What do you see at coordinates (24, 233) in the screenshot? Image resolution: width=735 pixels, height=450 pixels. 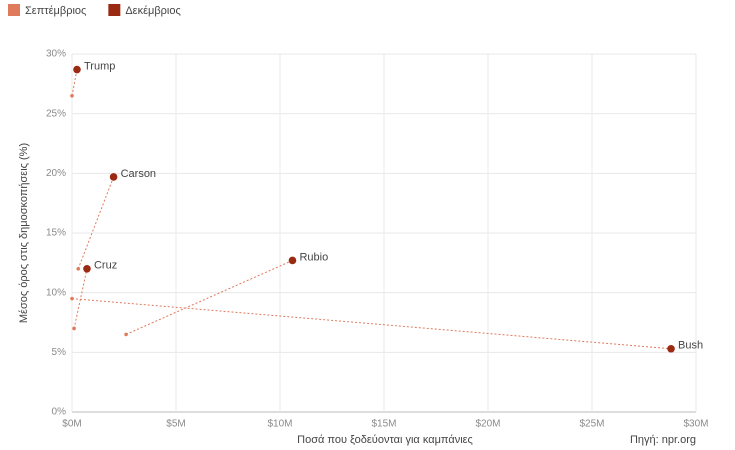 I see `y-axis-label: Μέσος όρος στις δημοσκοπήσεις (%)` at bounding box center [24, 233].